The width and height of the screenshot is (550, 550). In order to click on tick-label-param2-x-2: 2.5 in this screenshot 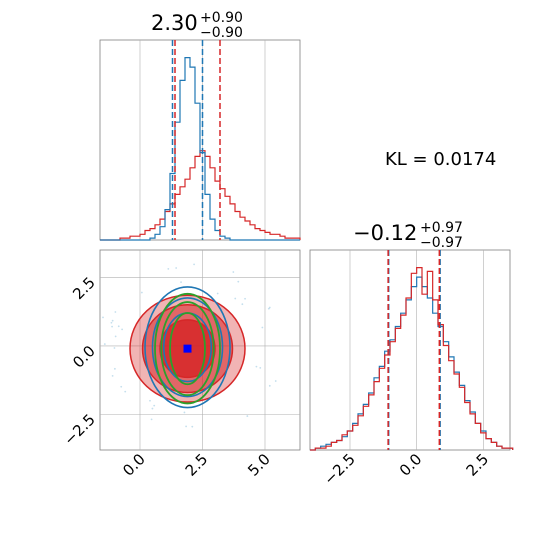, I will do `click(478, 465)`.